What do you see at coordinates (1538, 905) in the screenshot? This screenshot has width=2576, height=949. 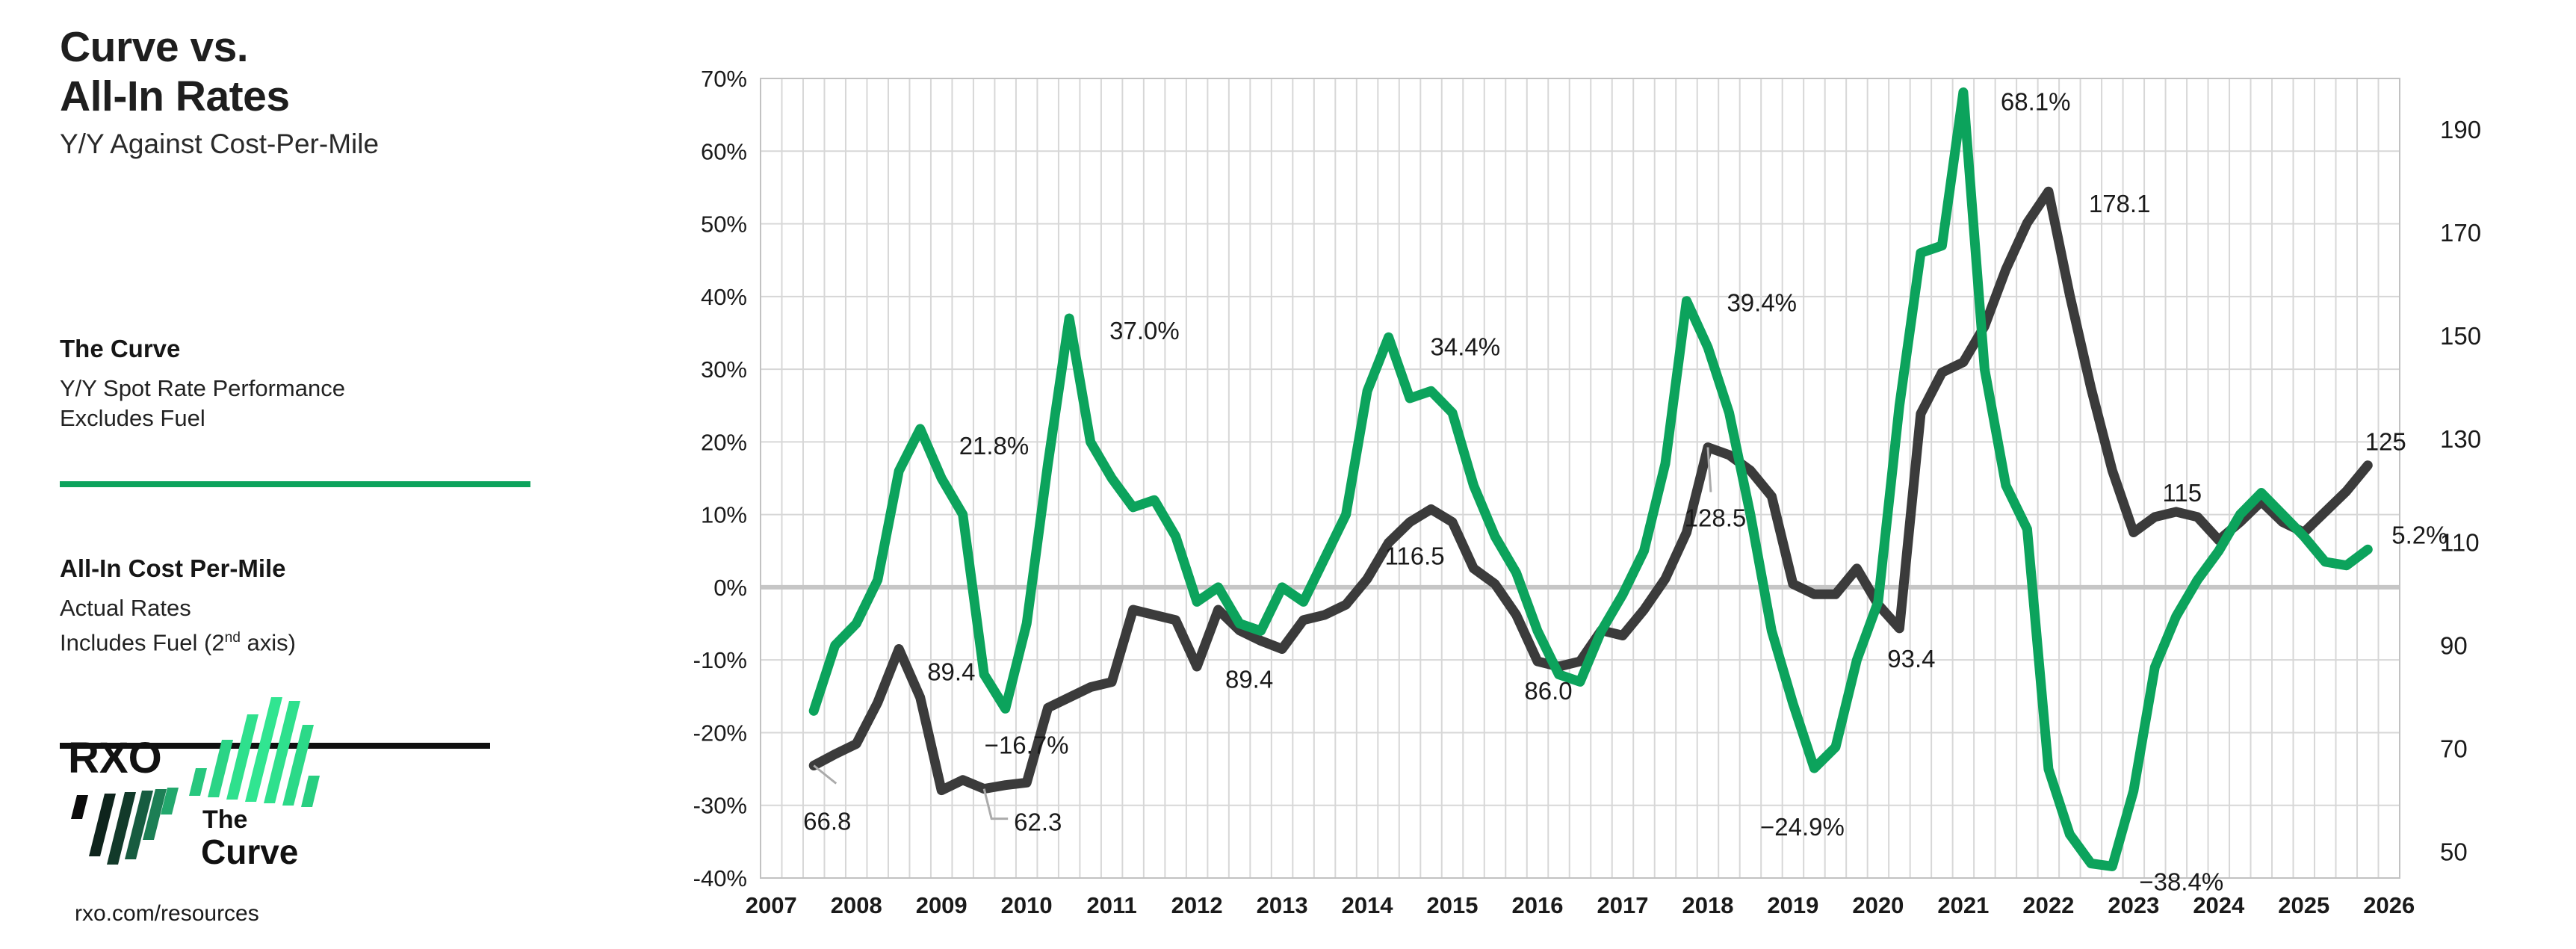 I see `x-axis-year-label: 2016` at bounding box center [1538, 905].